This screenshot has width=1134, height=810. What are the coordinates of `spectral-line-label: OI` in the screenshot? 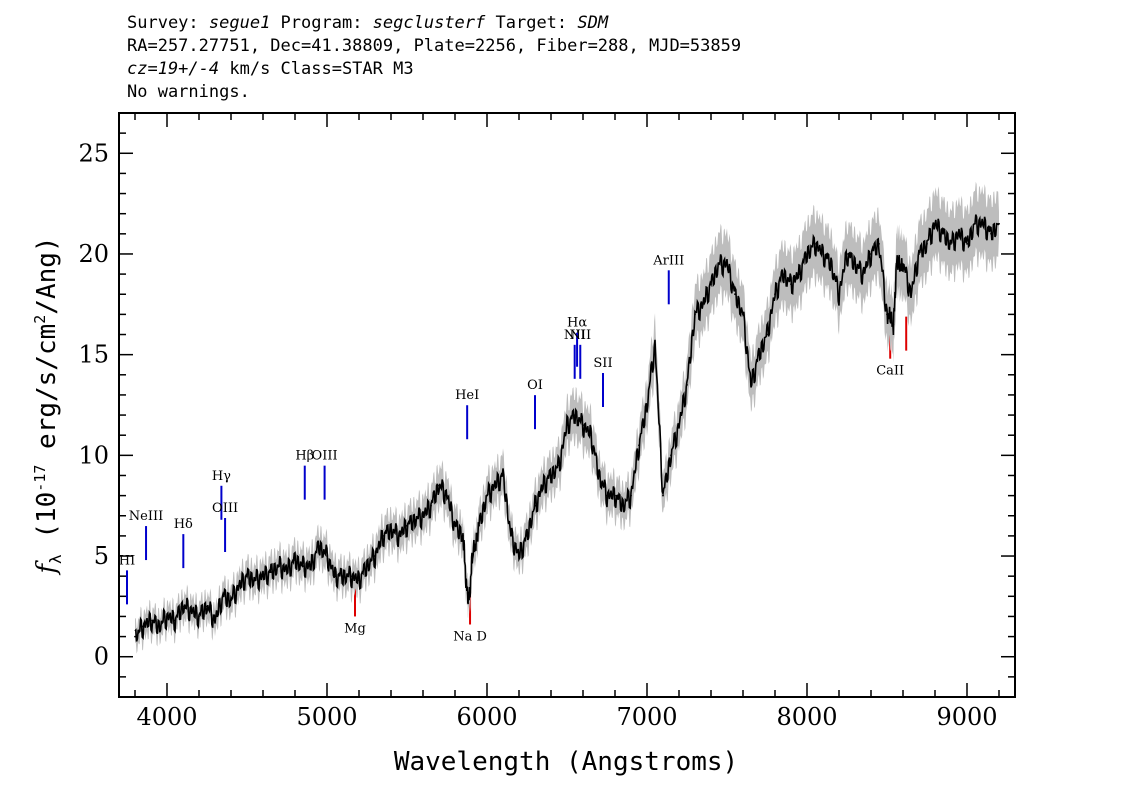 It's located at (535, 385).